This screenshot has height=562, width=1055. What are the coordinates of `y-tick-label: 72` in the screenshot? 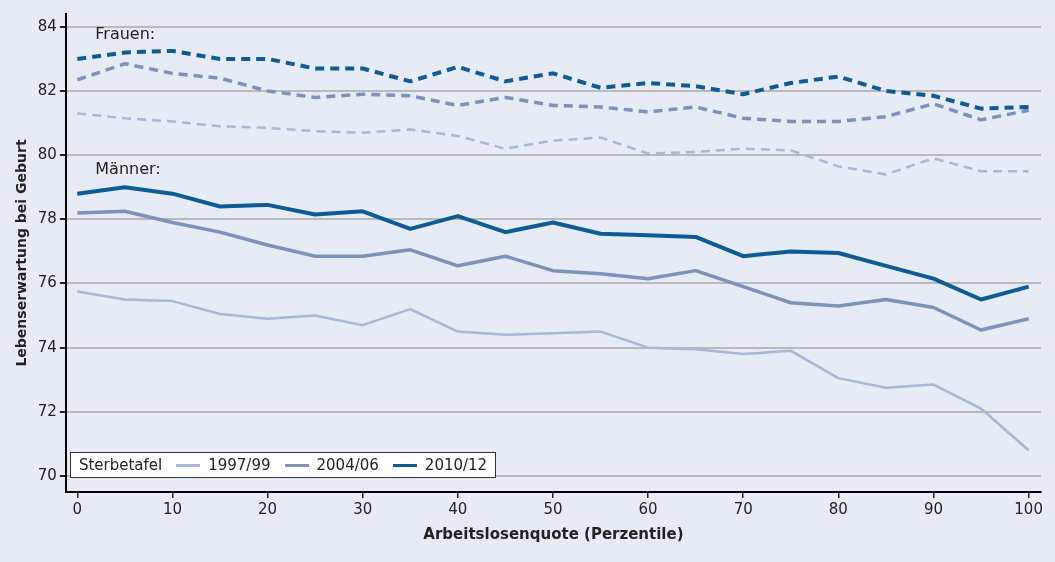 It's located at (47, 410).